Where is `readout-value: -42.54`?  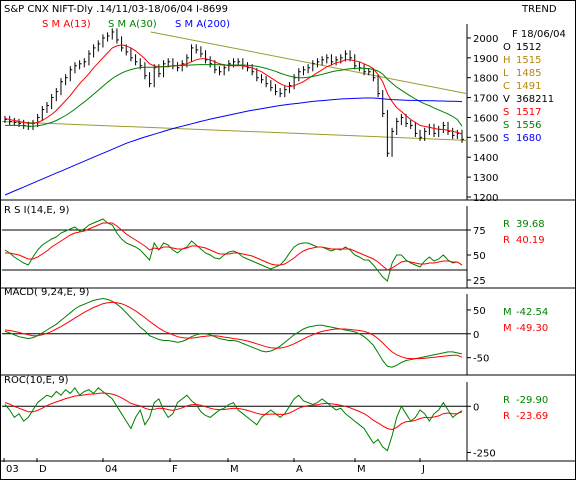 readout-value: -42.54 is located at coordinates (532, 312).